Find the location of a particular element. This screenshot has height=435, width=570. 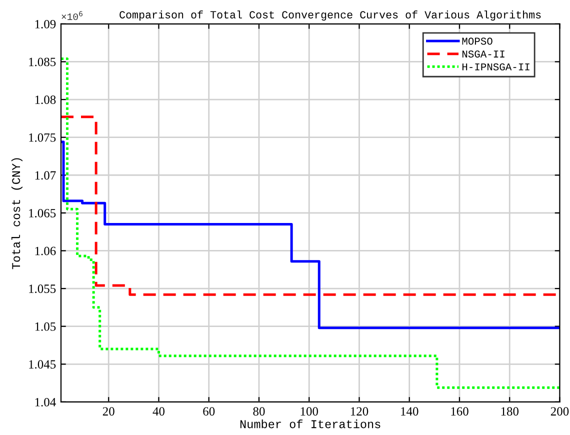

x-tick-label: 20 is located at coordinates (108, 411).